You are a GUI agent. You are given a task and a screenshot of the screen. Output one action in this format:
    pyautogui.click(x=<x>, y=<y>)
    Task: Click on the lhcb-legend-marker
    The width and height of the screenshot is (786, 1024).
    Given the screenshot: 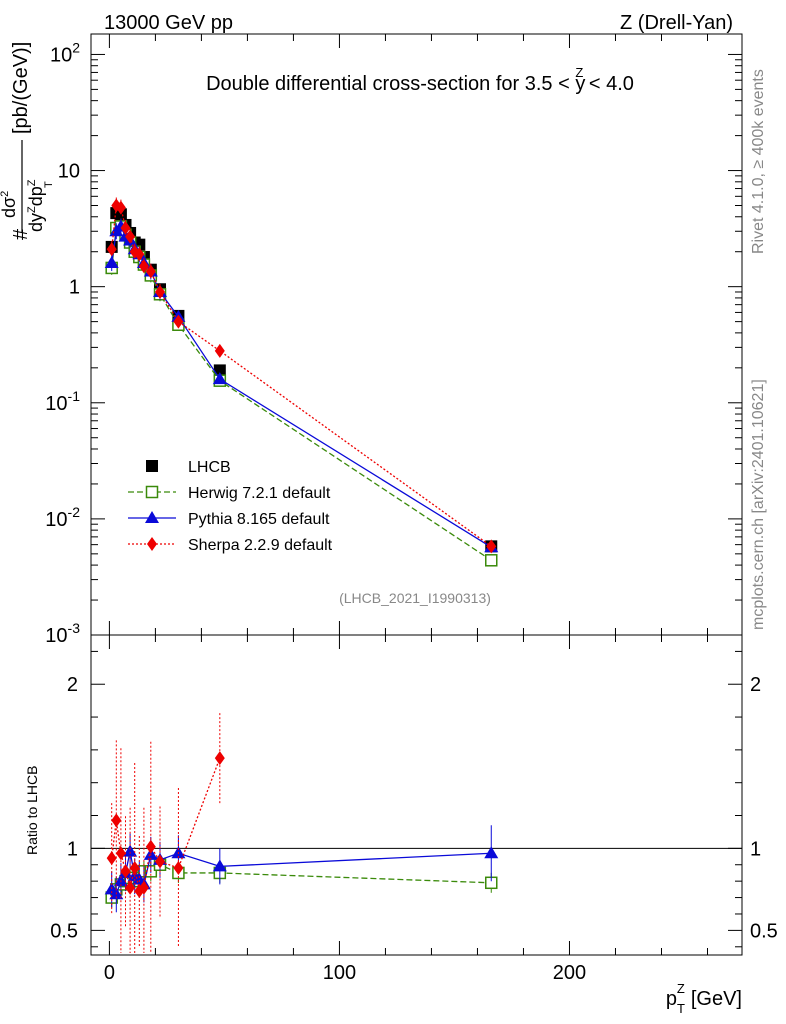 What is the action you would take?
    pyautogui.click(x=152, y=466)
    